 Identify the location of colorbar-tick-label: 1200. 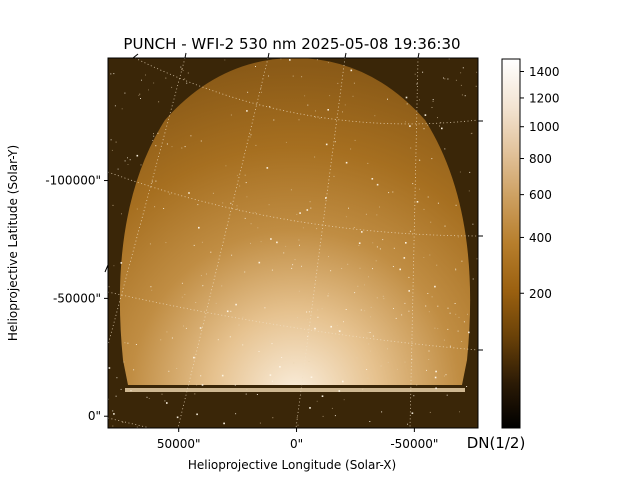
(544, 98).